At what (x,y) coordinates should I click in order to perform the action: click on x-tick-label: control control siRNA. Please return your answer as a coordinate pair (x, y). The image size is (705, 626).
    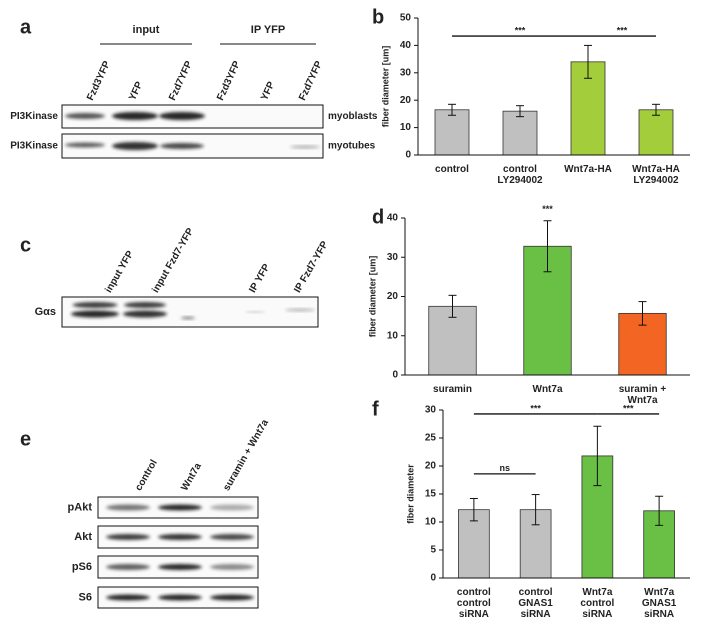
    Looking at the image, I should click on (474, 603).